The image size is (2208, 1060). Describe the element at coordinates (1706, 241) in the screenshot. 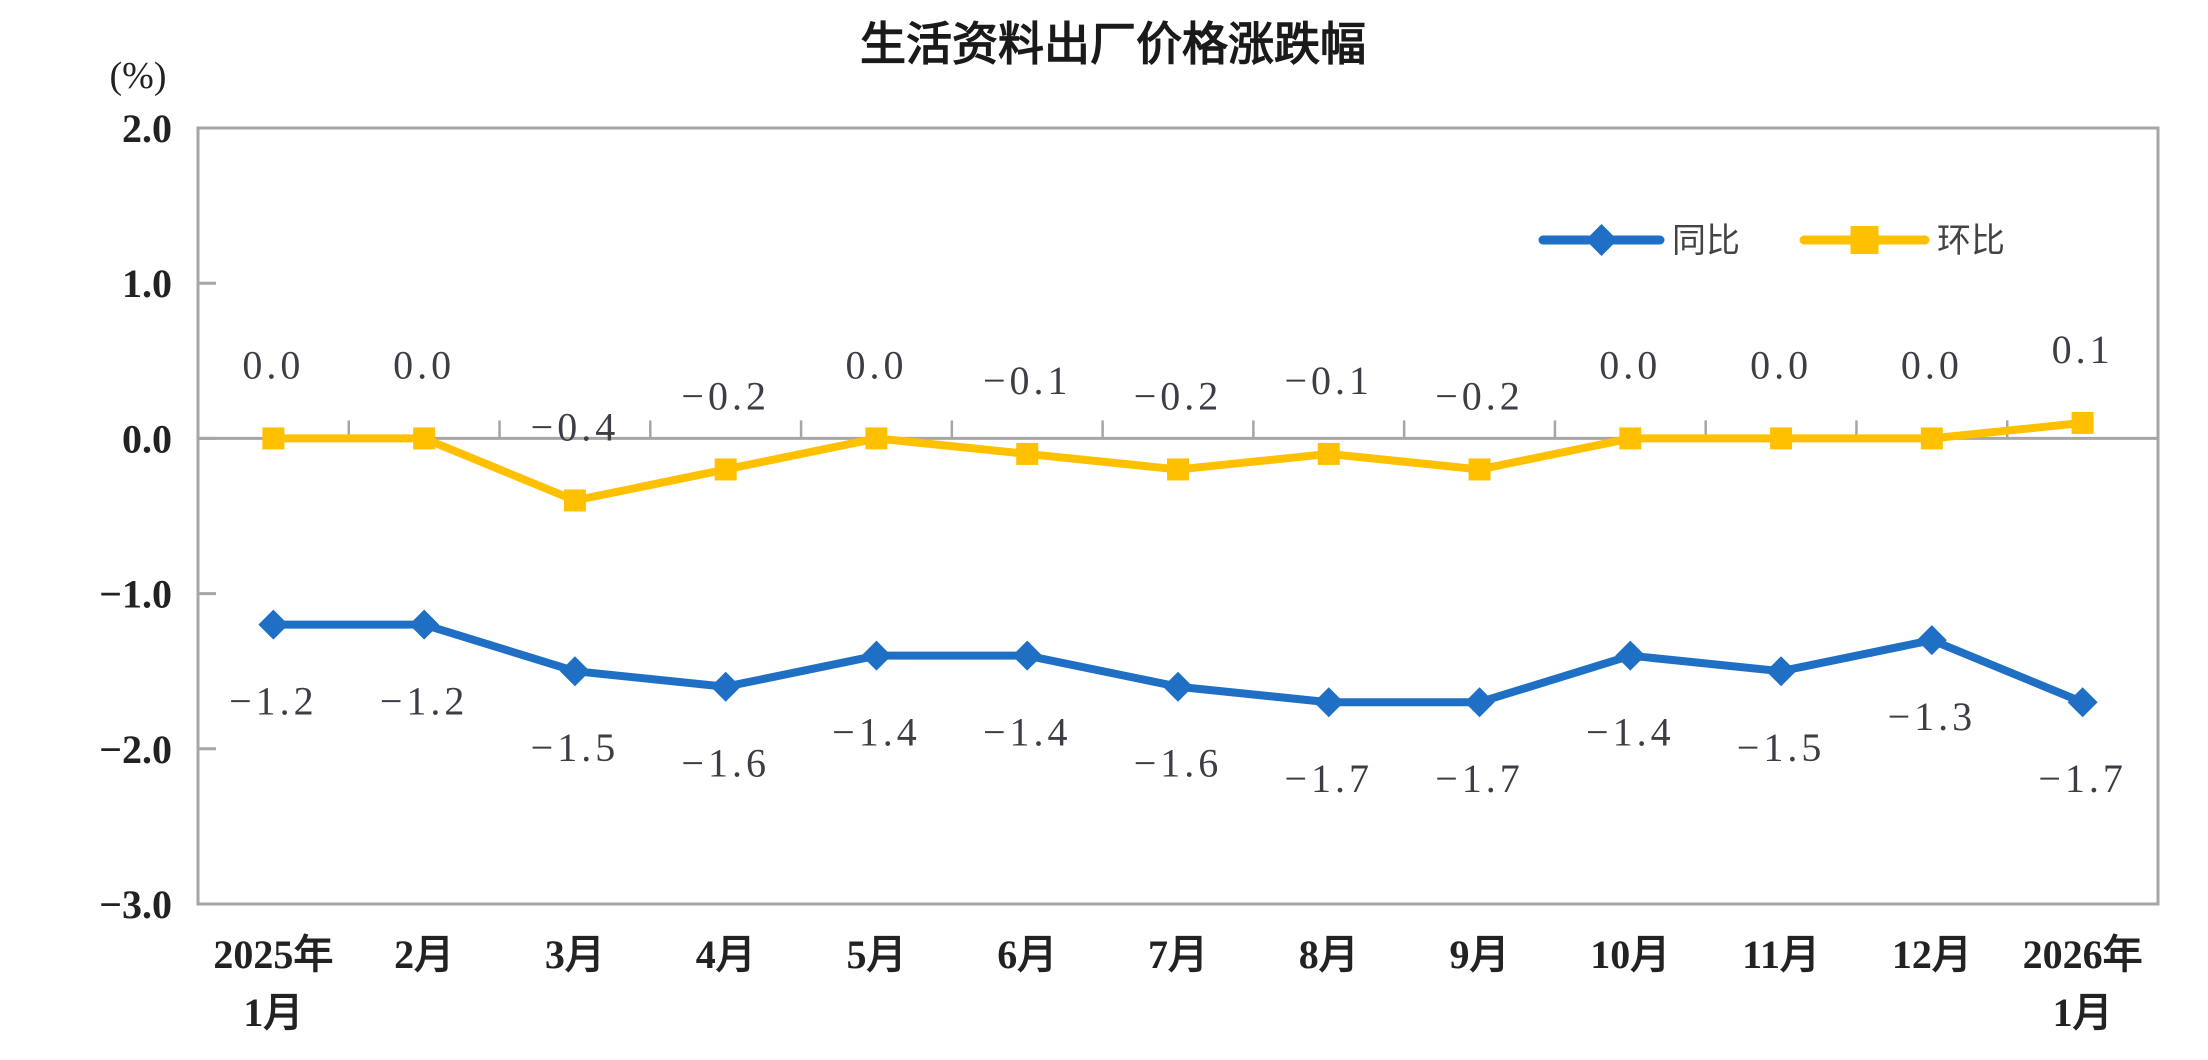

I see `legend-series-yoy-label: 同比` at that location.